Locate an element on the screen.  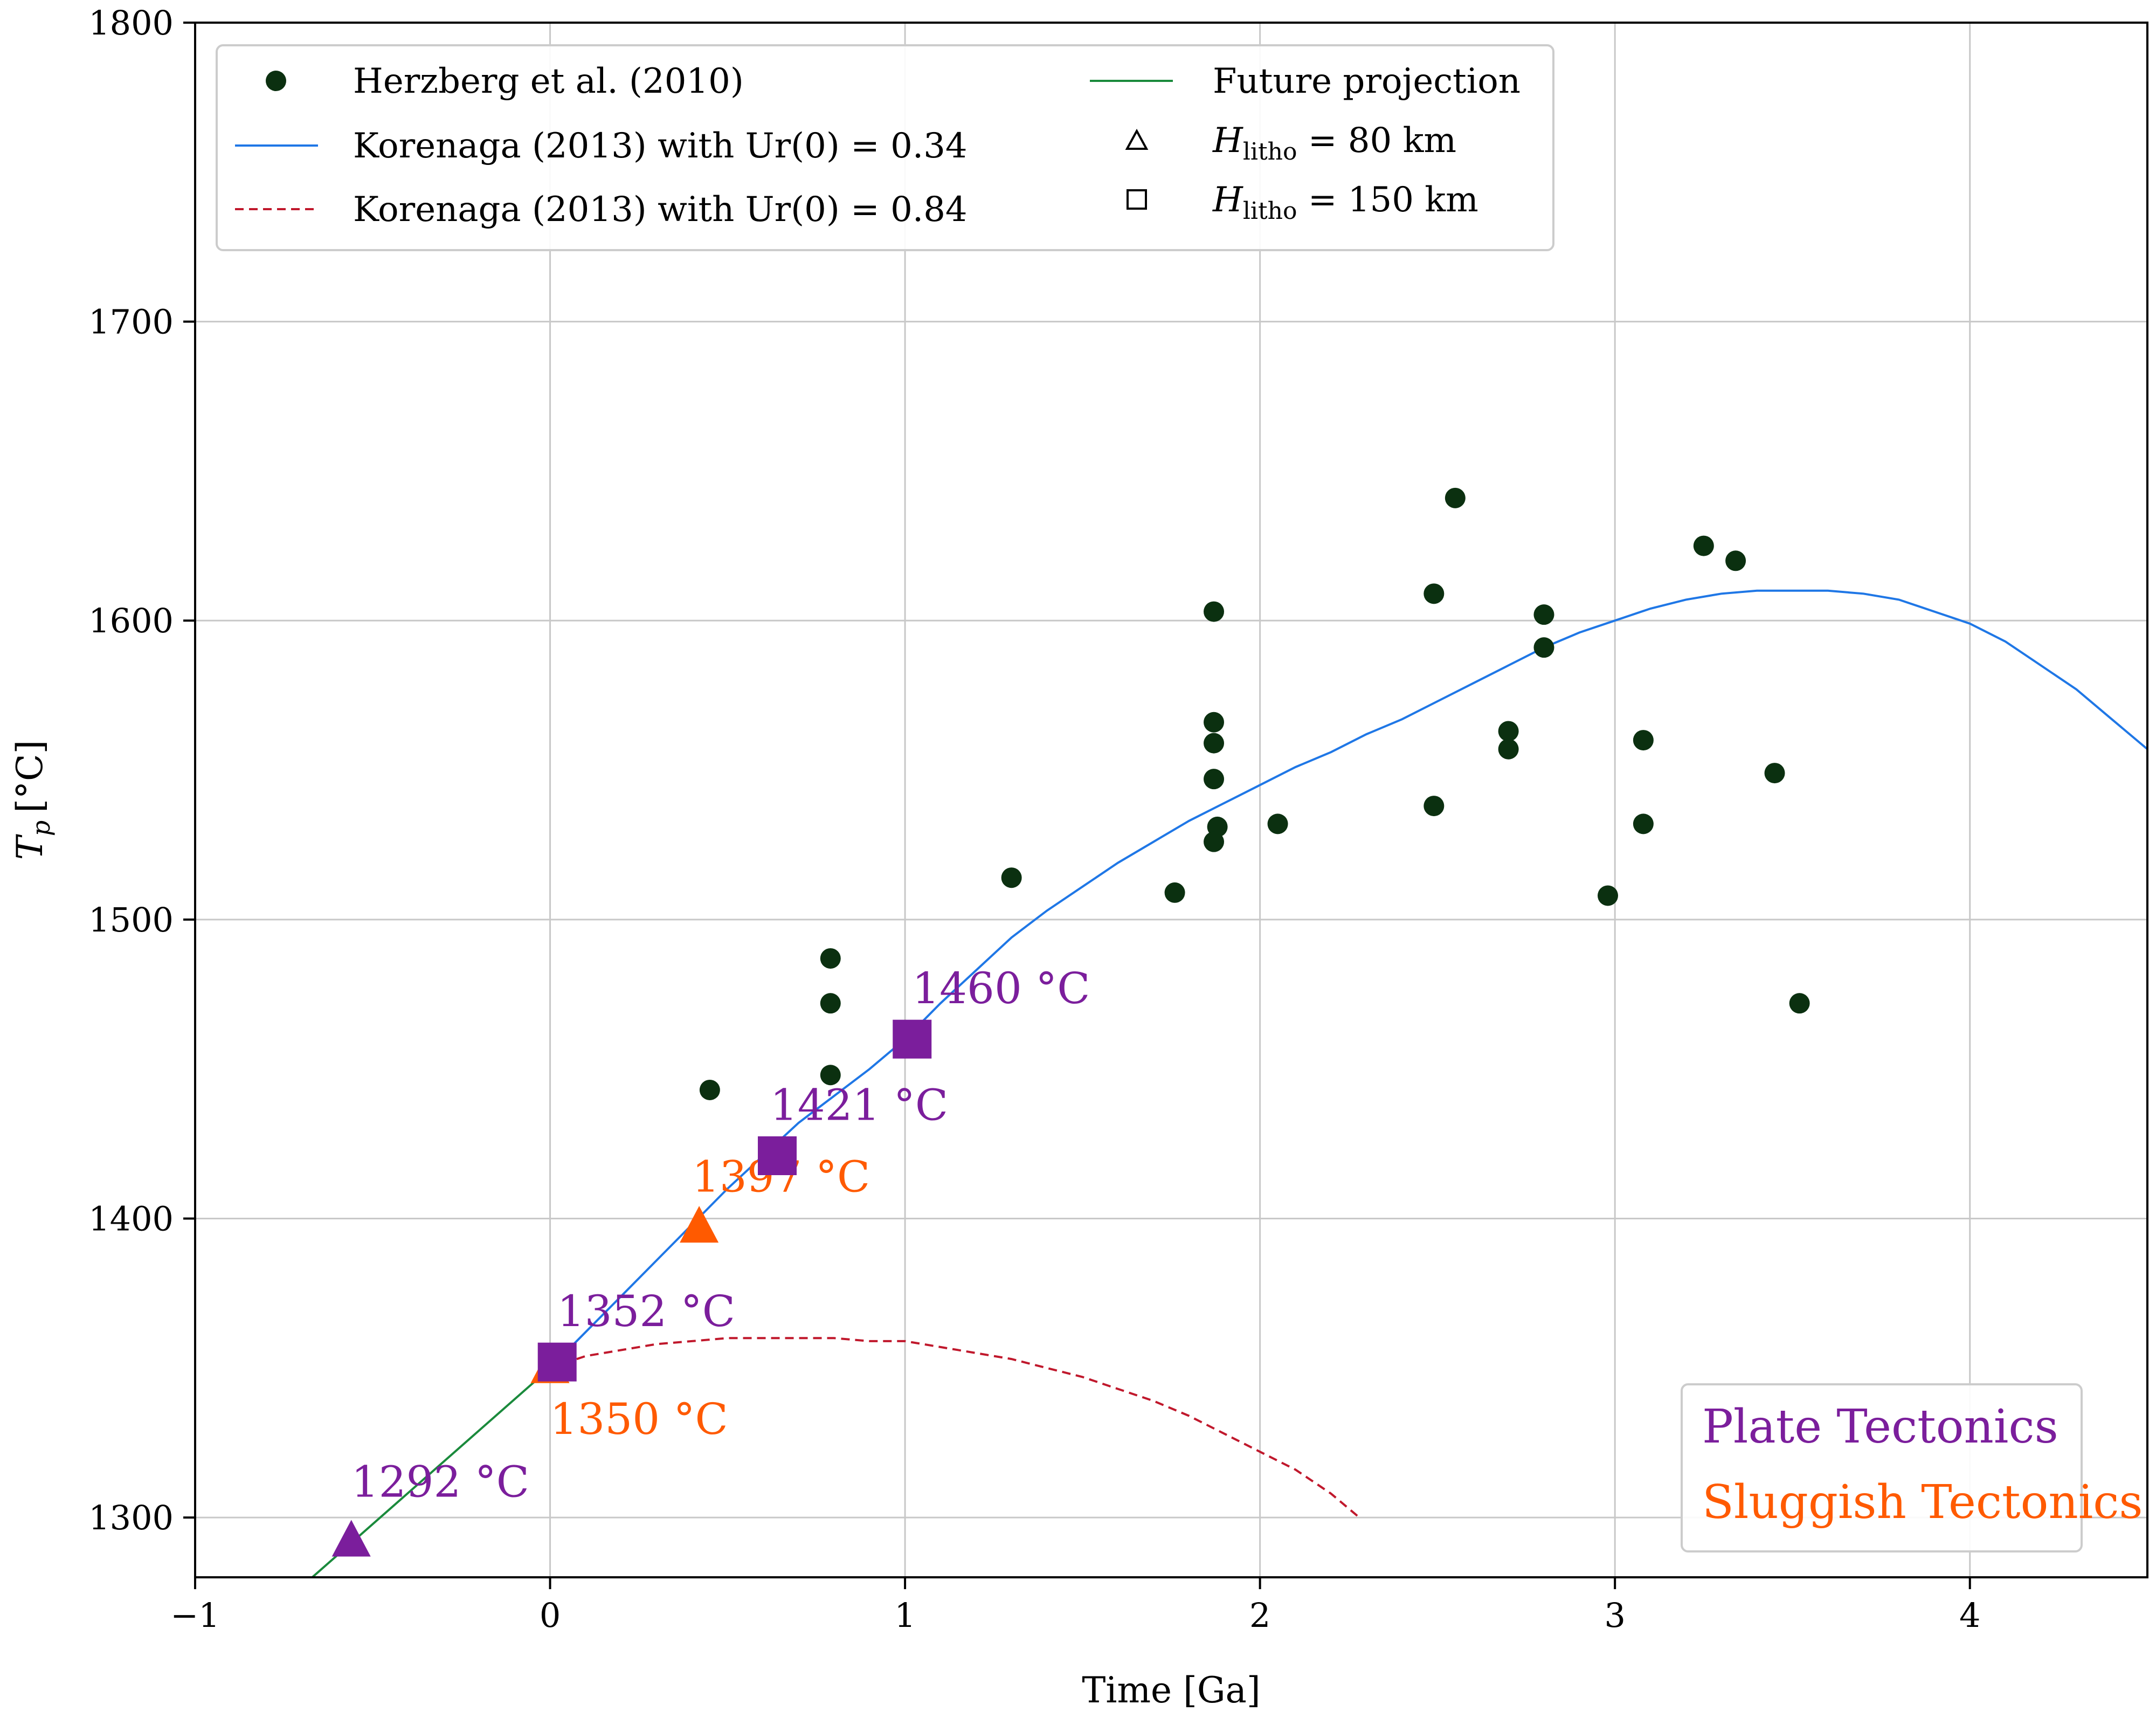
y-axis-title: Tp [°C] is located at coordinates (32, 800).